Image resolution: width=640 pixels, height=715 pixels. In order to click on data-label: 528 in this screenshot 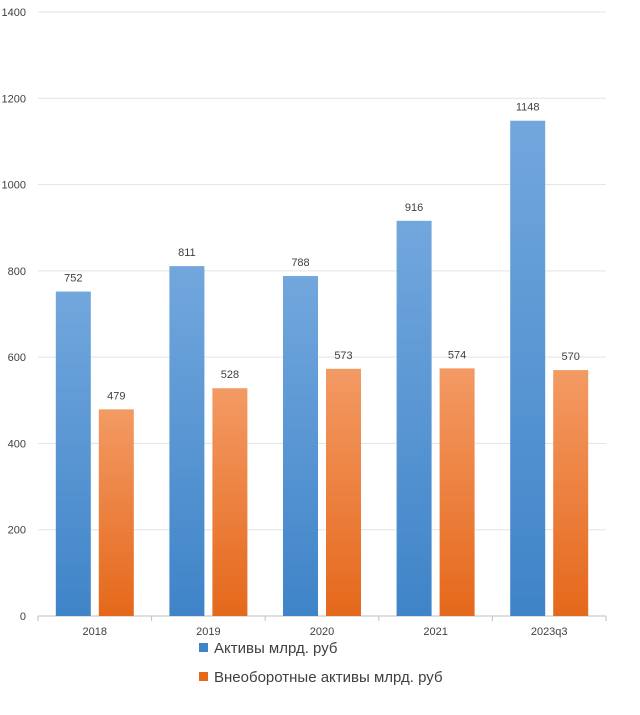, I will do `click(230, 375)`.